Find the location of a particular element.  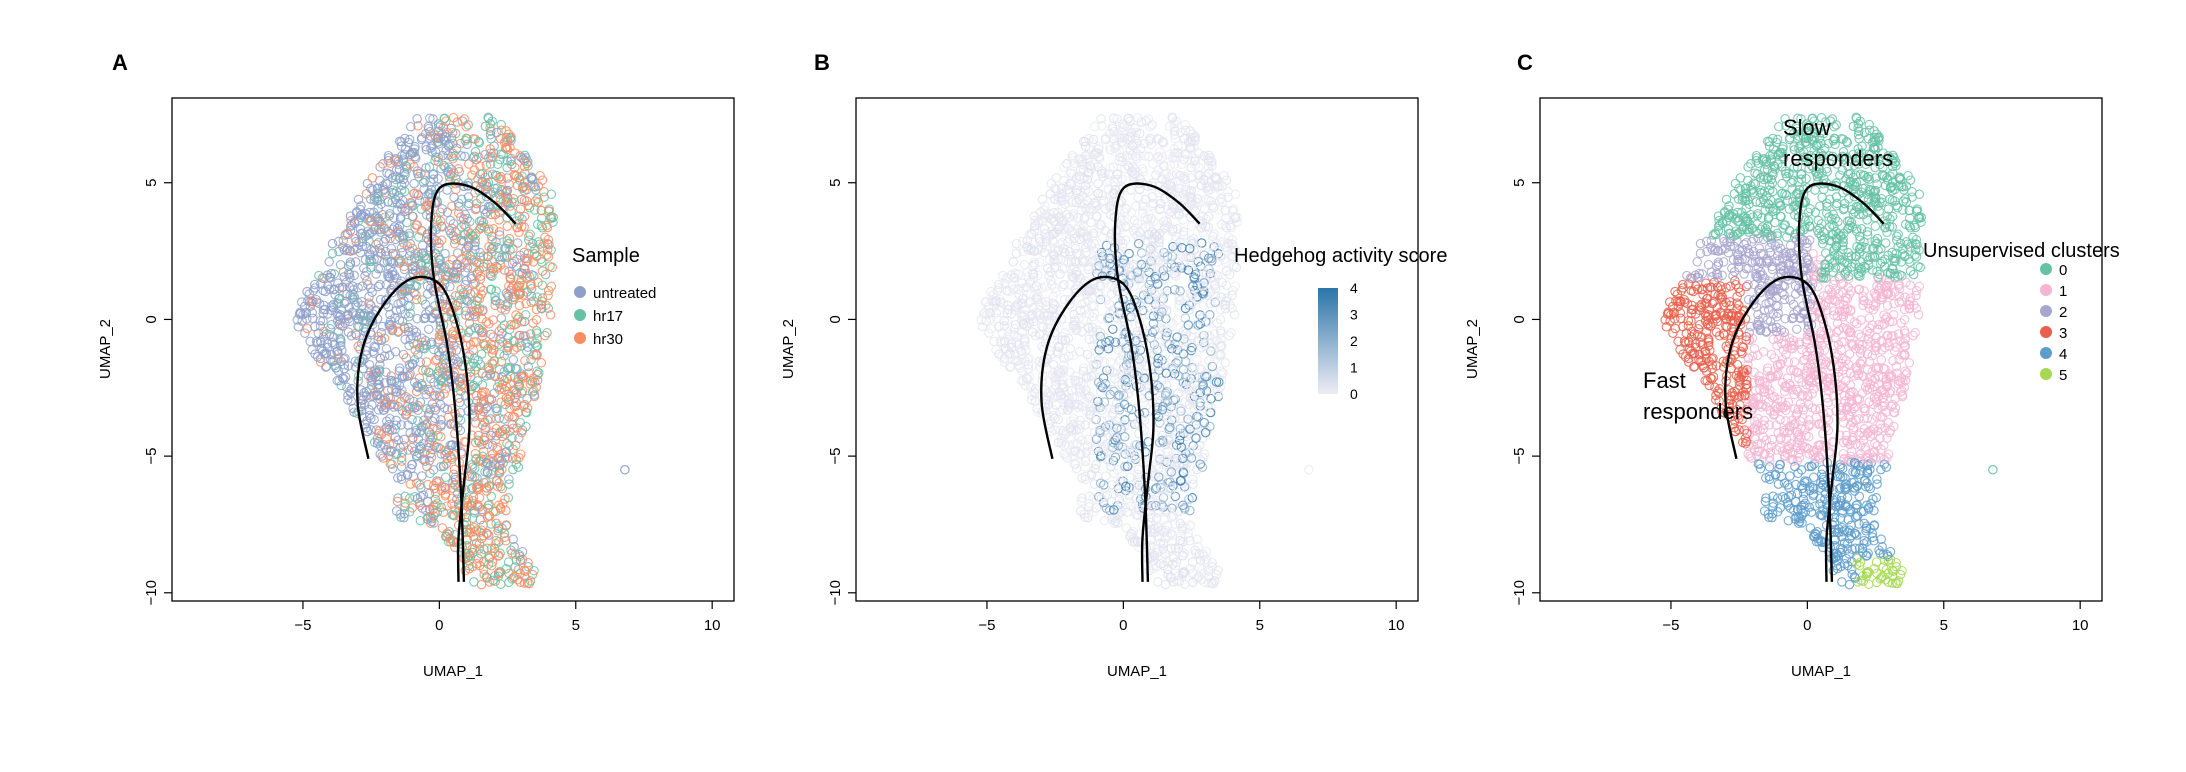

legend-title-b: Hedgehog activity score is located at coordinates (1340, 256).